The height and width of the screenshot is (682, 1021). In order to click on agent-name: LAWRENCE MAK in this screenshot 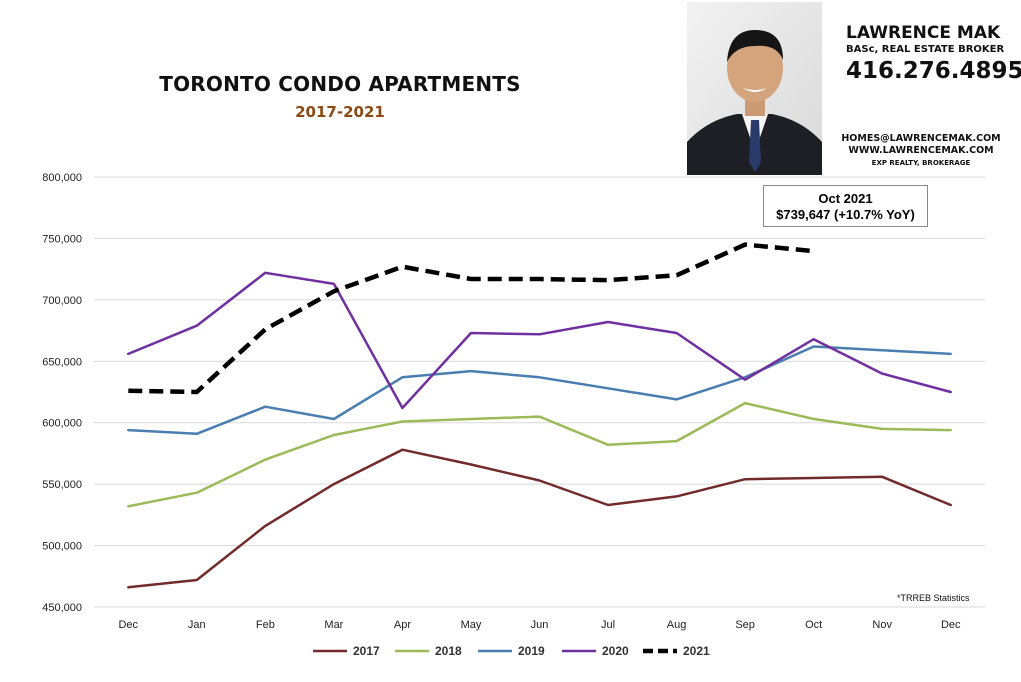, I will do `click(923, 33)`.